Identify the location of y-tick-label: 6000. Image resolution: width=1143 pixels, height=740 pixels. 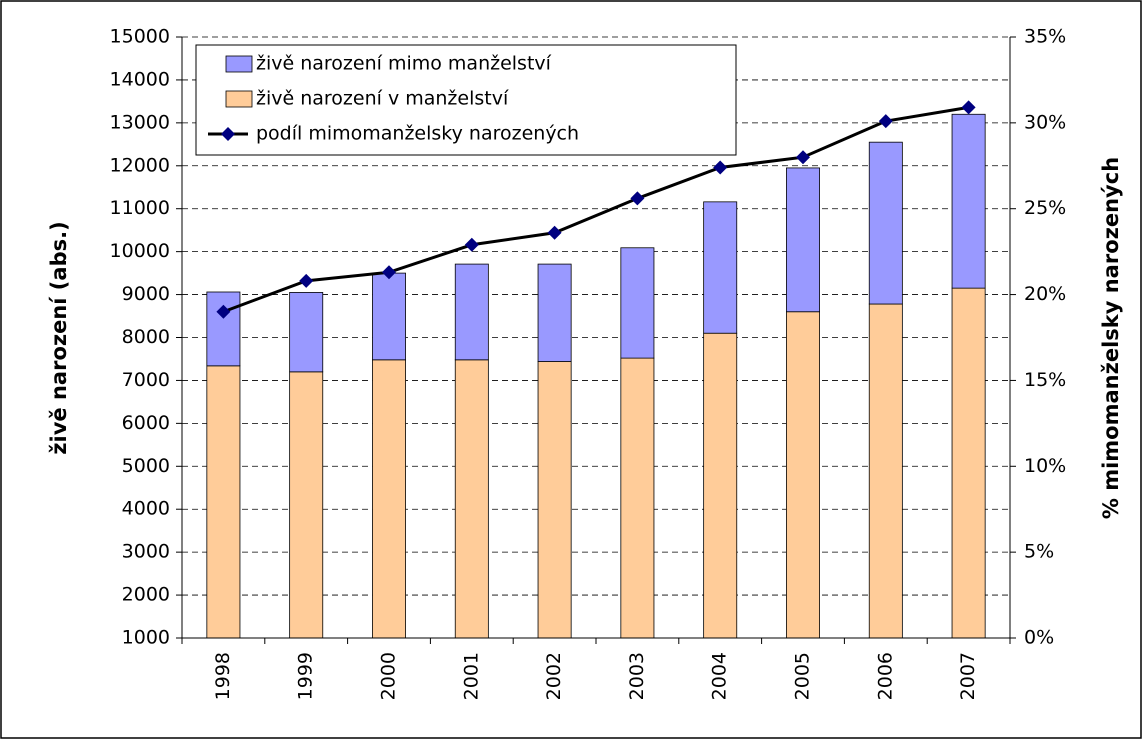
(146, 423).